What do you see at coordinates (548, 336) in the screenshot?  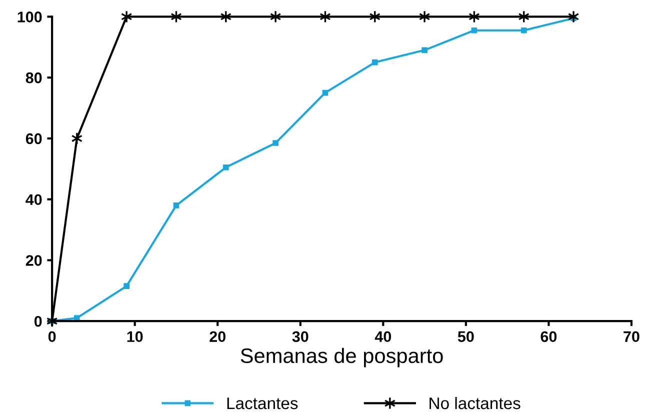 I see `x-tick-label: 60` at bounding box center [548, 336].